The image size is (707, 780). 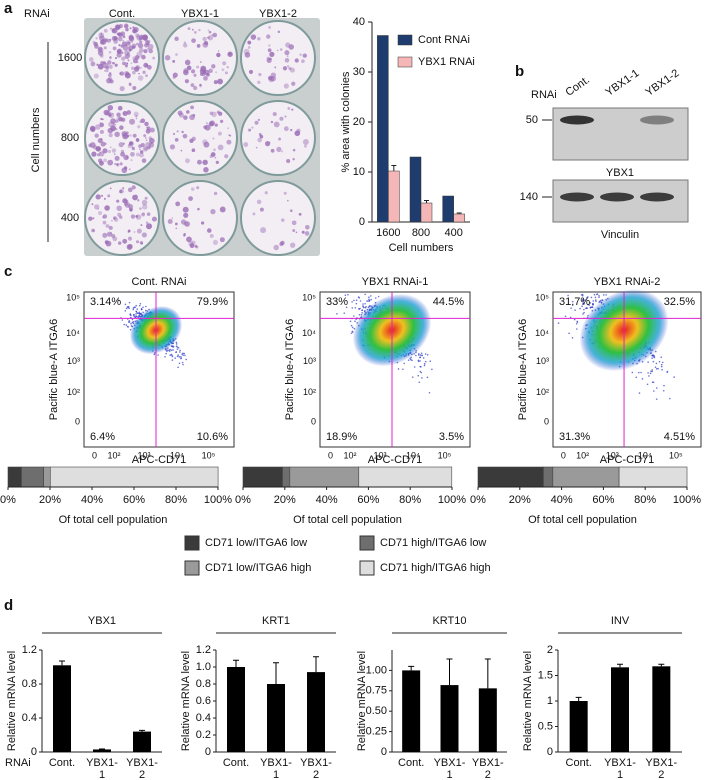 I want to click on x-tick-label: 10³, so click(x=143, y=455).